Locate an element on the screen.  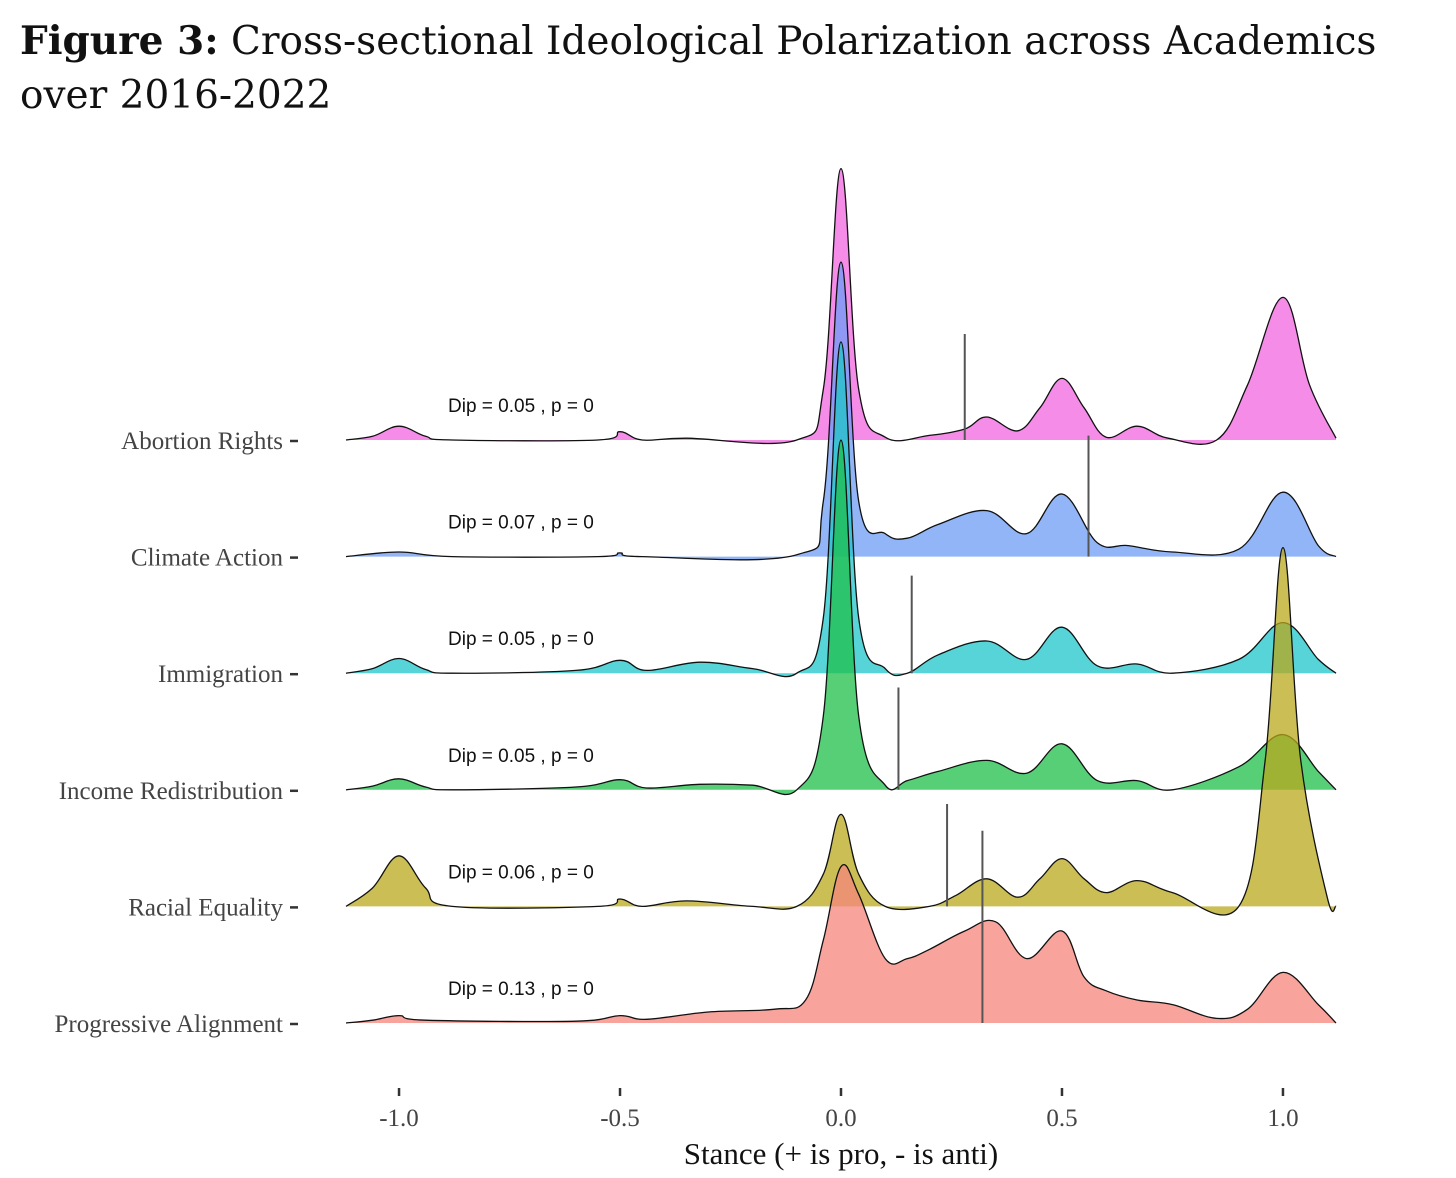
x-tick-label: -0.5 is located at coordinates (620, 1118).